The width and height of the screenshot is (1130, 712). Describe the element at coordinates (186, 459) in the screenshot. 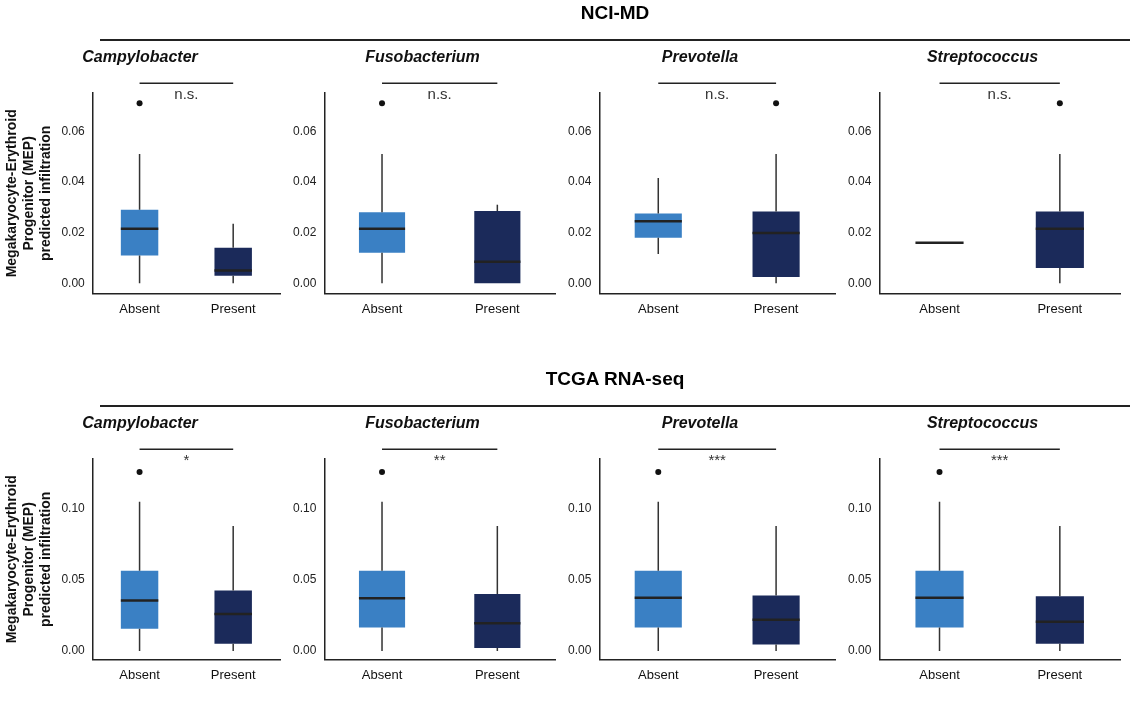

I see `annotation: *` at that location.